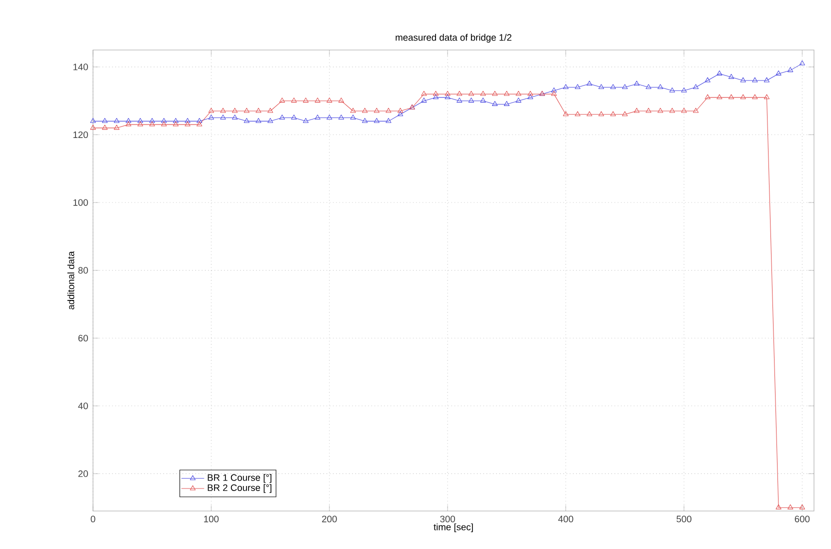  I want to click on y-tick-label: 140, so click(80, 67).